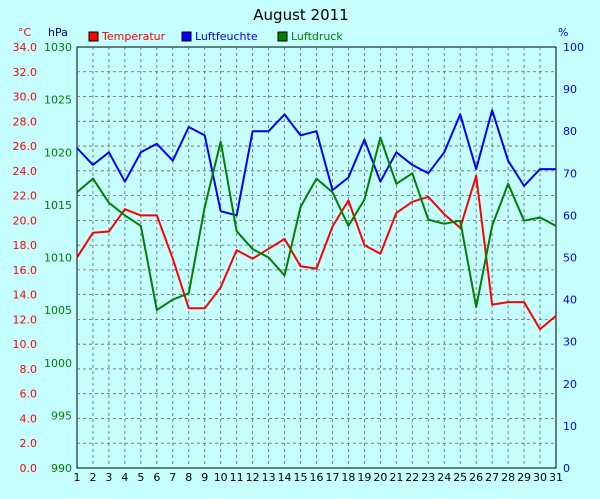  Describe the element at coordinates (317, 477) in the screenshot. I see `x-tick-label: 16` at that location.